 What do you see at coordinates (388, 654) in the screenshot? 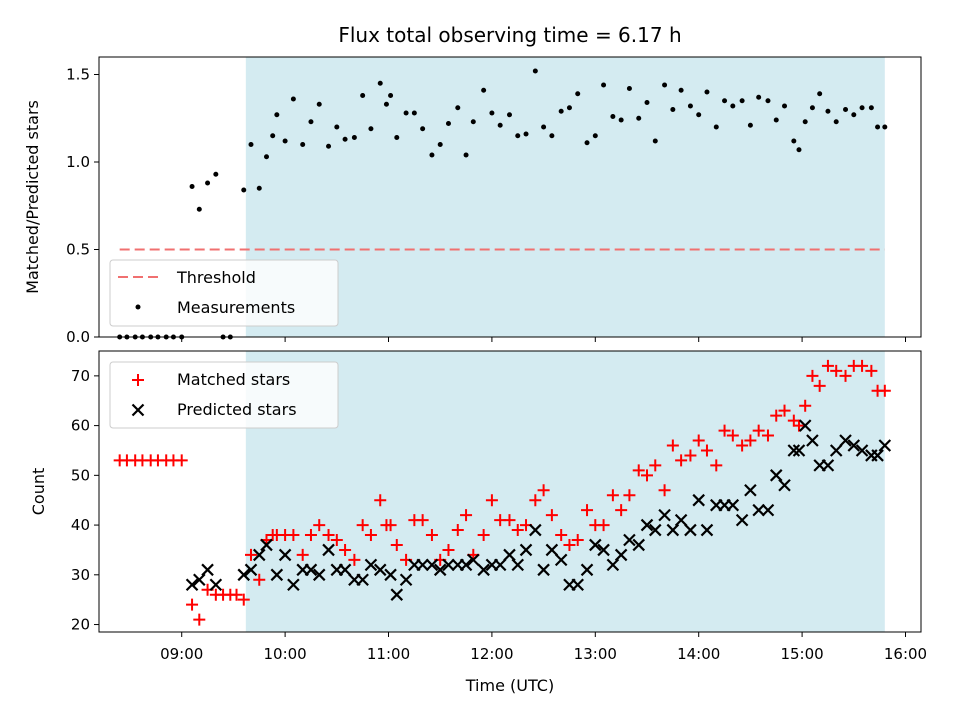
I see `x-tick-label: 11:00` at bounding box center [388, 654].